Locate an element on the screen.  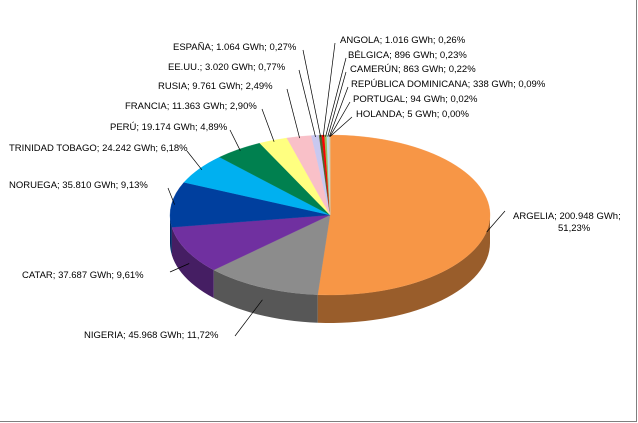
leader-line-espana is located at coordinates (311, 93).